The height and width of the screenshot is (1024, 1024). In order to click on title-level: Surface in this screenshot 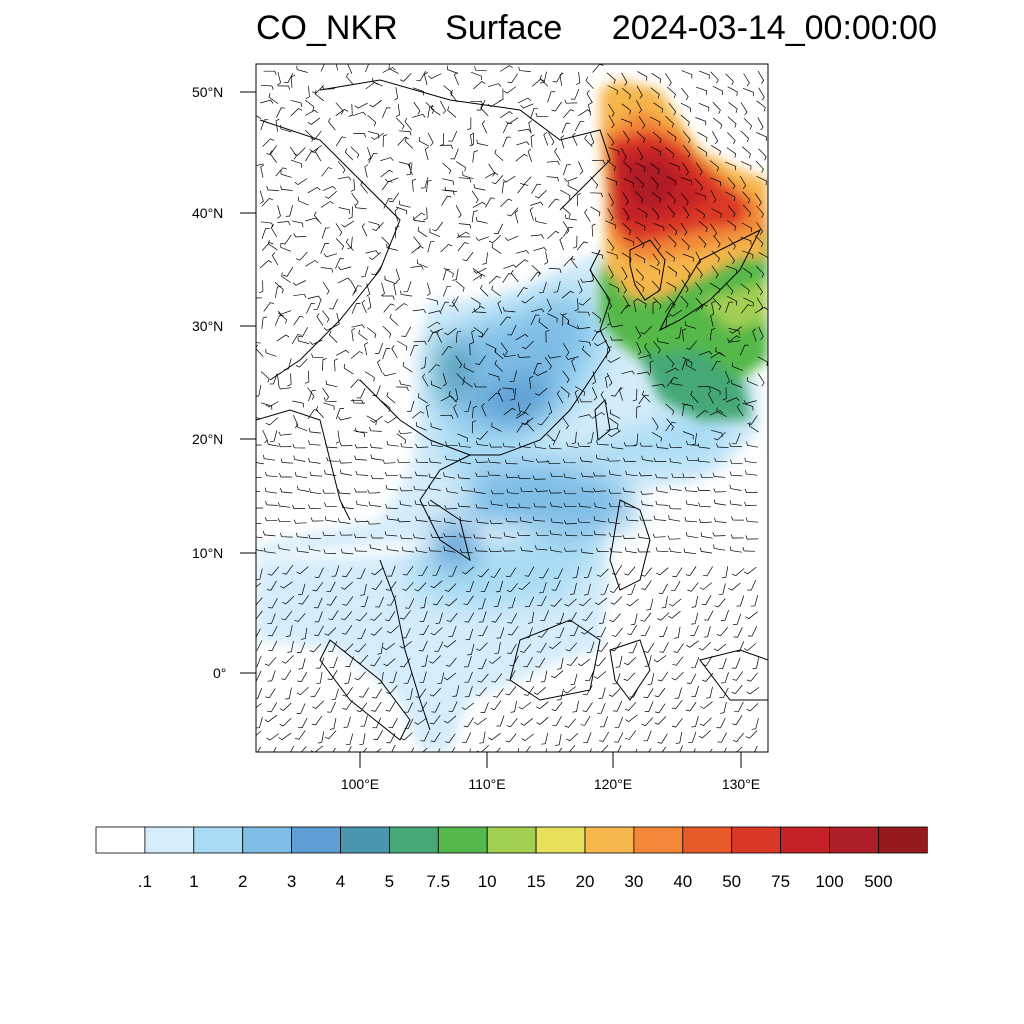, I will do `click(504, 28)`.